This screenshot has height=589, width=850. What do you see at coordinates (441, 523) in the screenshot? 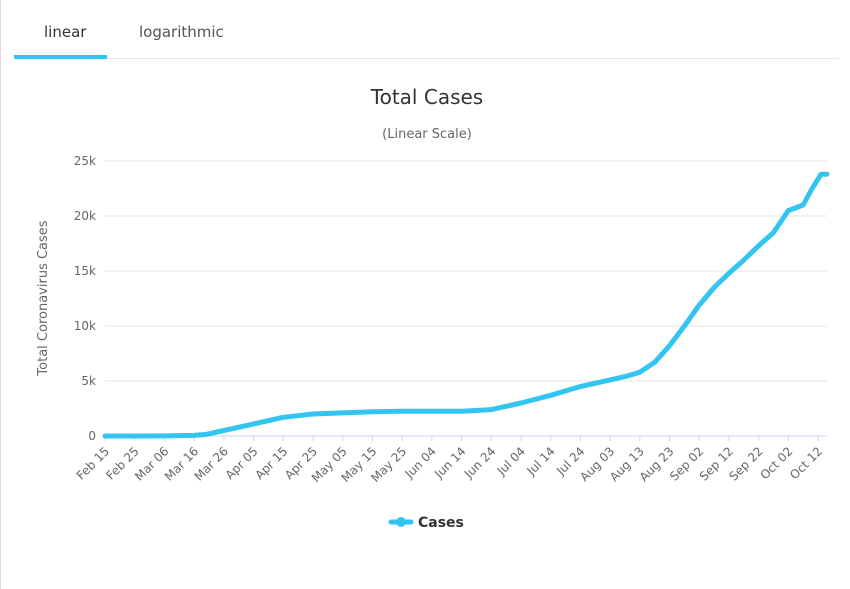
I see `legend-label-cases: Cases` at bounding box center [441, 523].